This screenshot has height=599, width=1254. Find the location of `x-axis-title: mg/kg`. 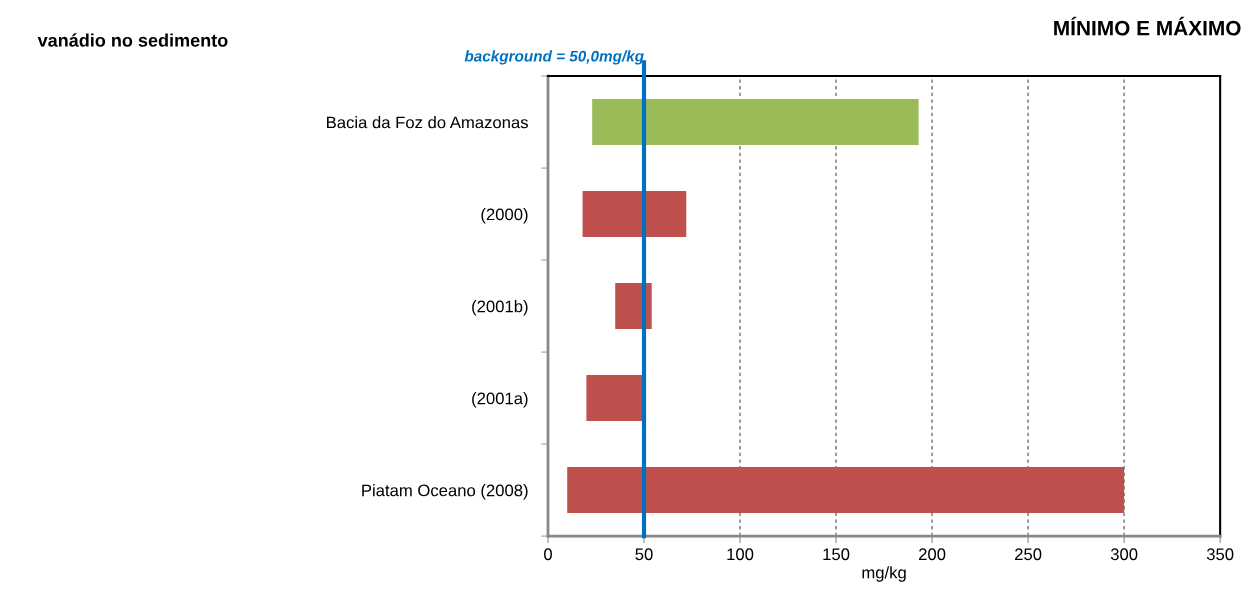

x-axis-title: mg/kg is located at coordinates (884, 574).